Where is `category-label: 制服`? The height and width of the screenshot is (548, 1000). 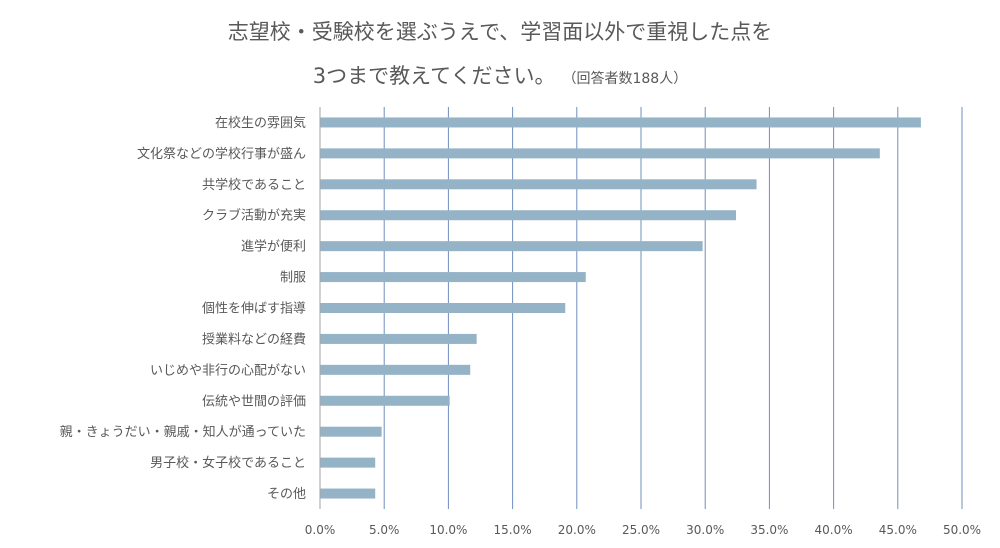
category-label: 制服 is located at coordinates (293, 278).